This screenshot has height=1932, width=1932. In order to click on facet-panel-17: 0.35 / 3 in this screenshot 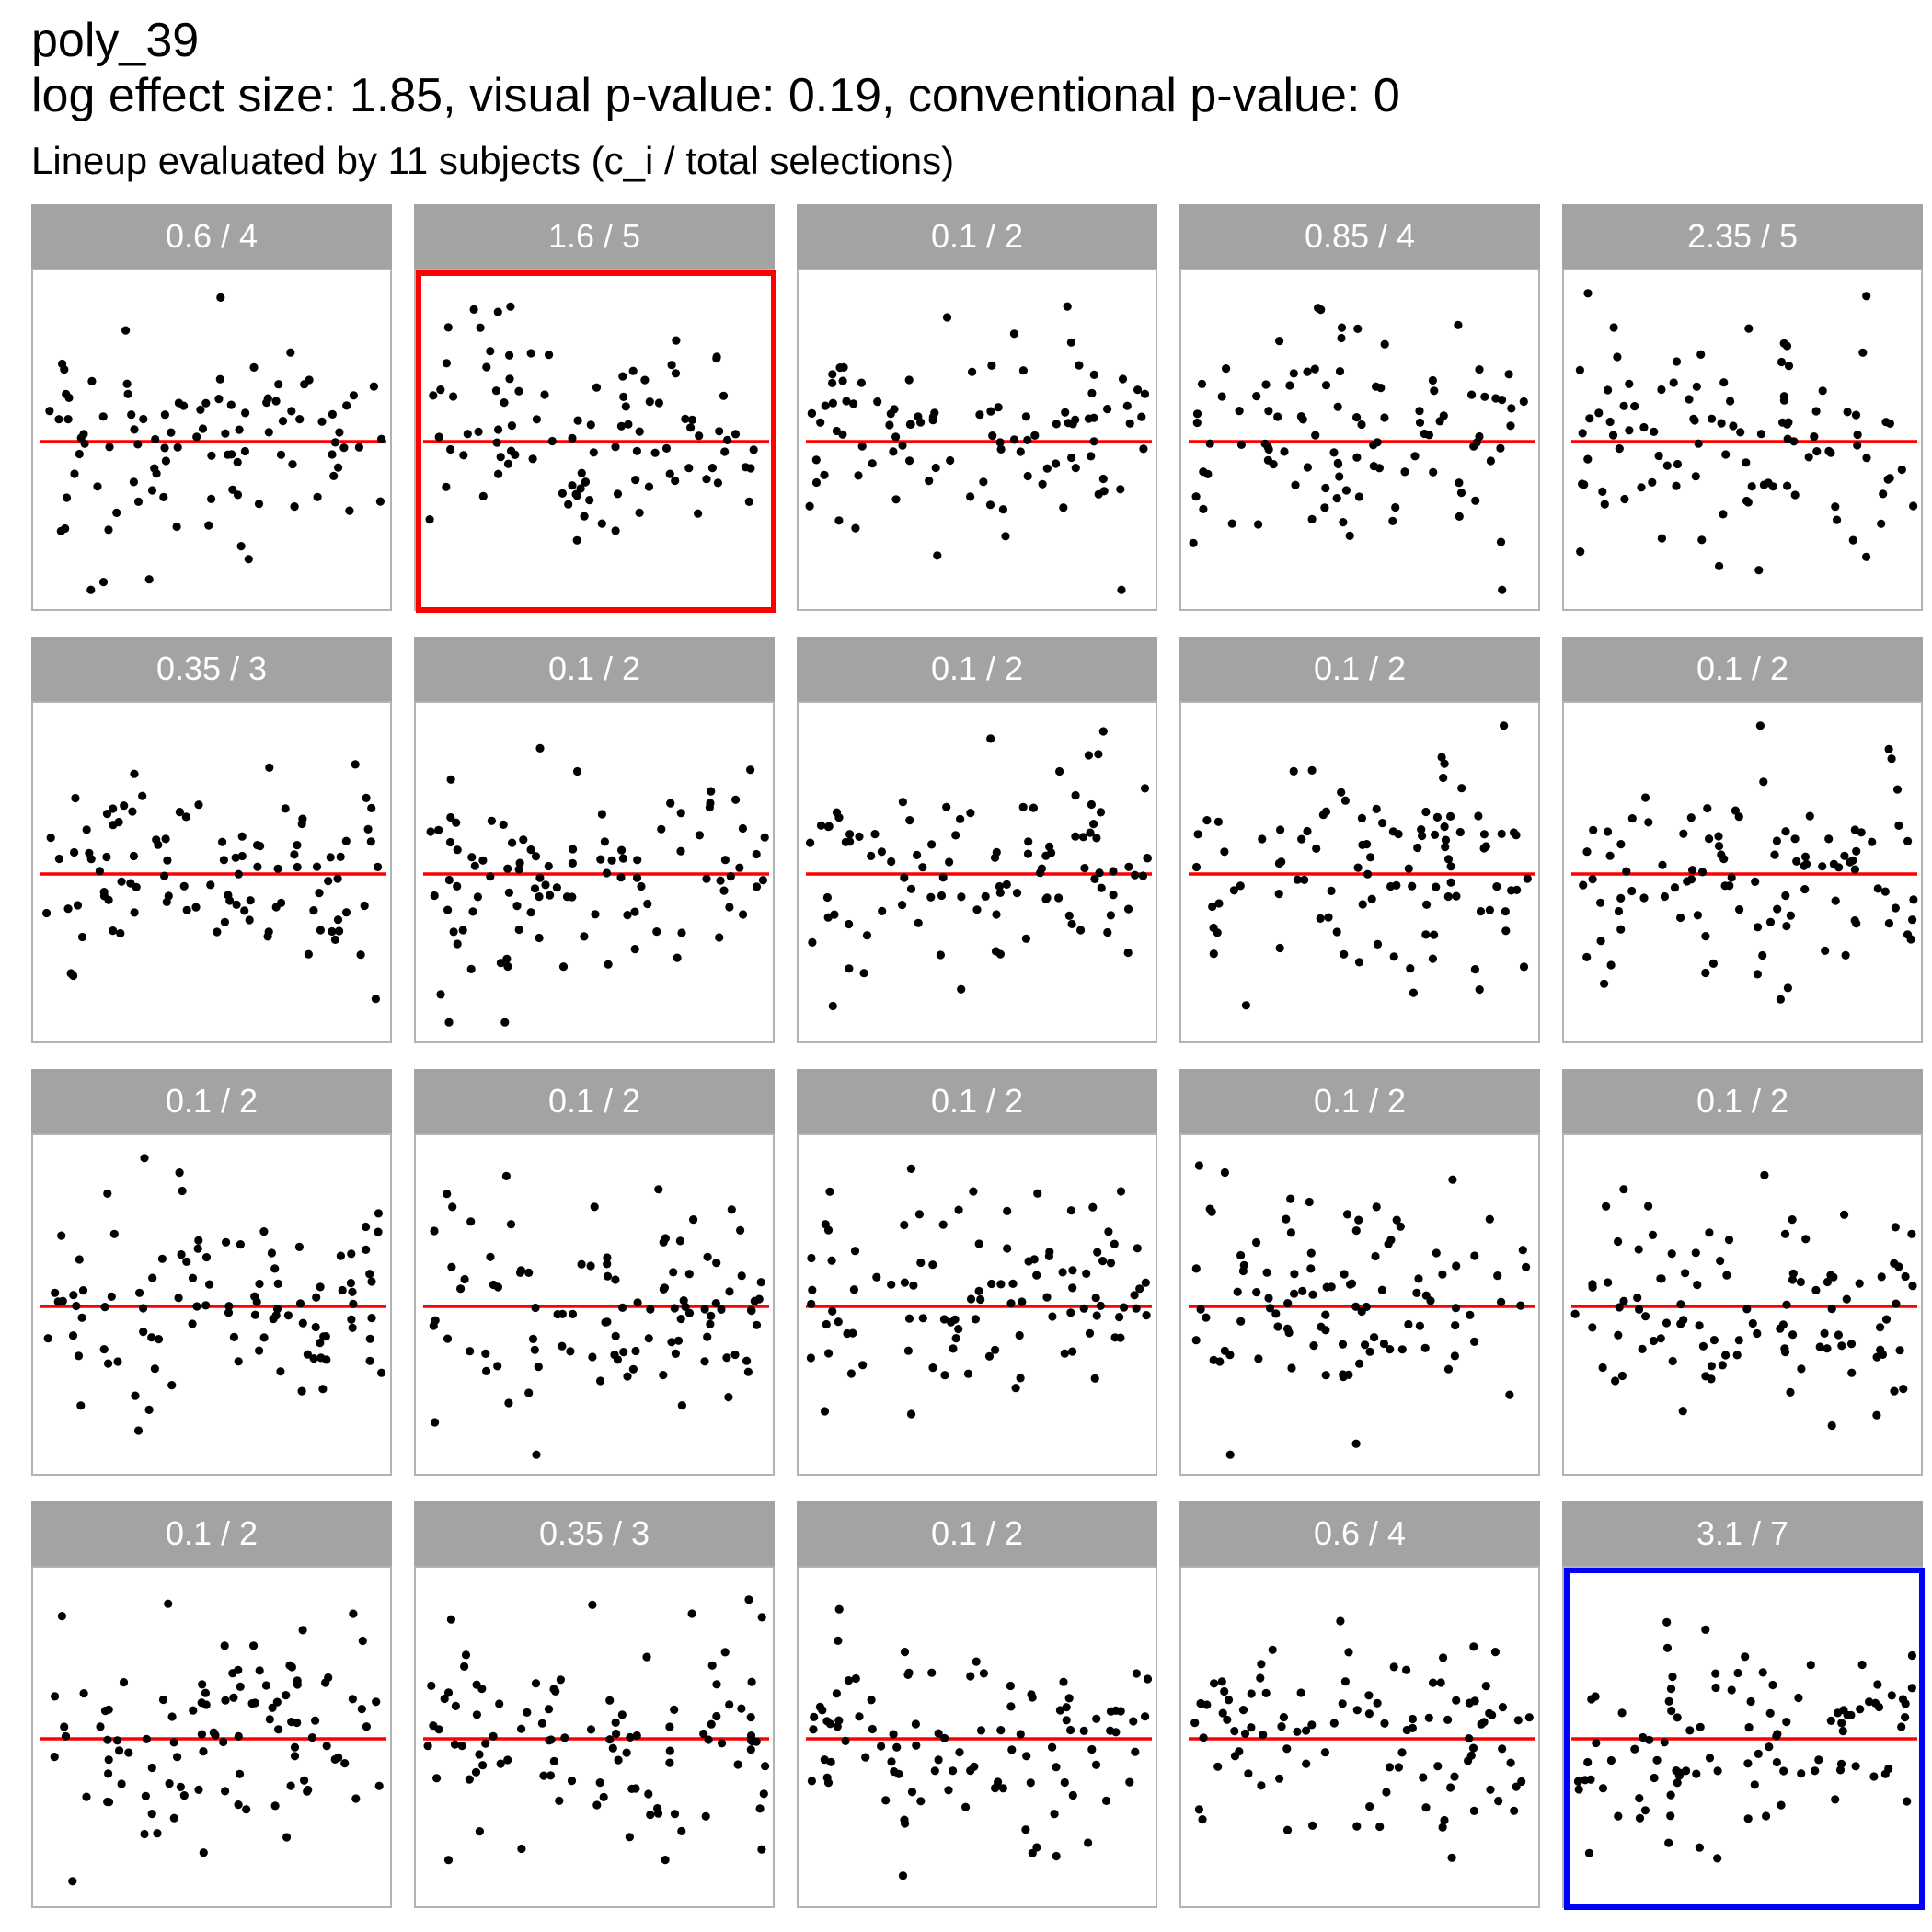, I will do `click(594, 1704)`.